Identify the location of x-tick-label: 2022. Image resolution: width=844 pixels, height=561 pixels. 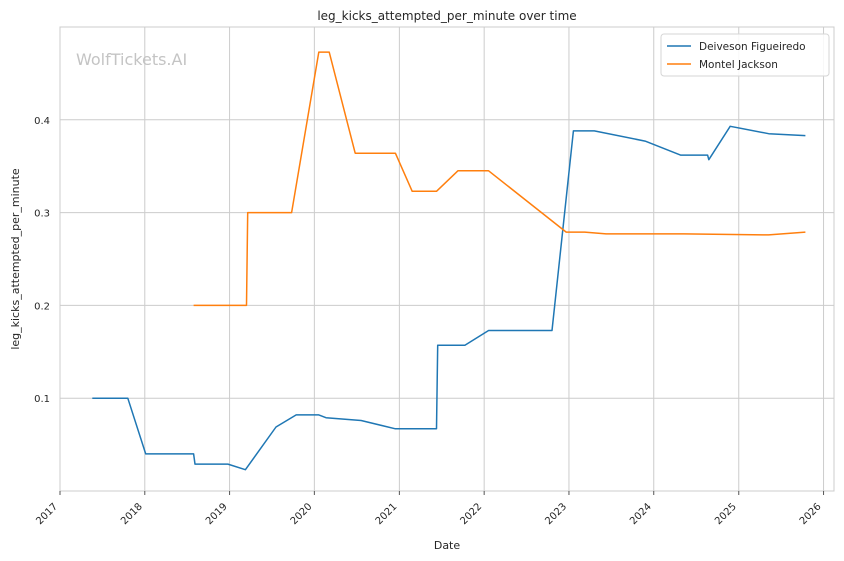
(472, 514).